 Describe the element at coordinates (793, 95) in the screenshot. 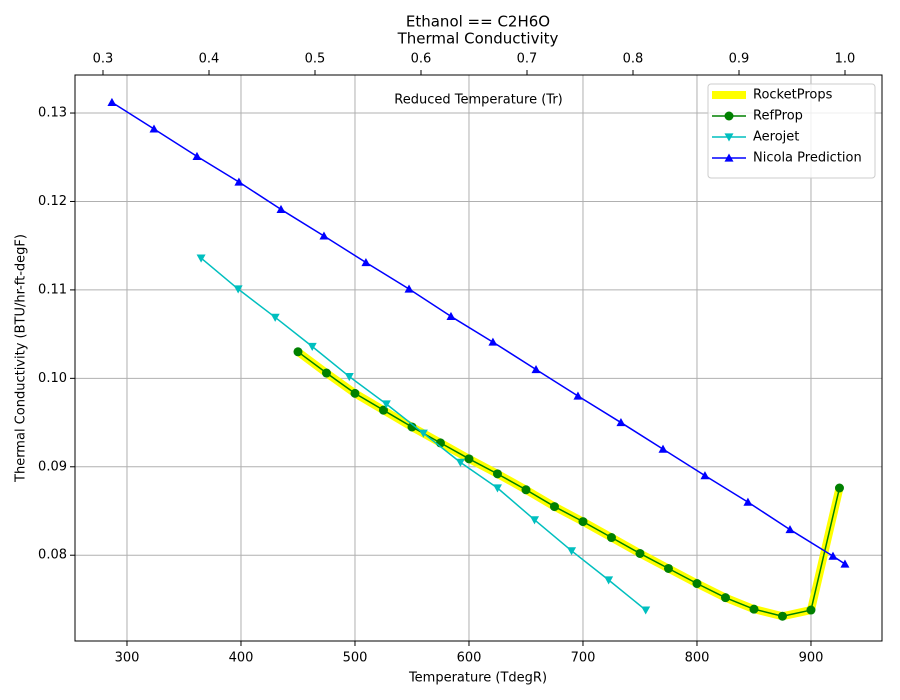

I see `legend-label: RocketProps` at that location.